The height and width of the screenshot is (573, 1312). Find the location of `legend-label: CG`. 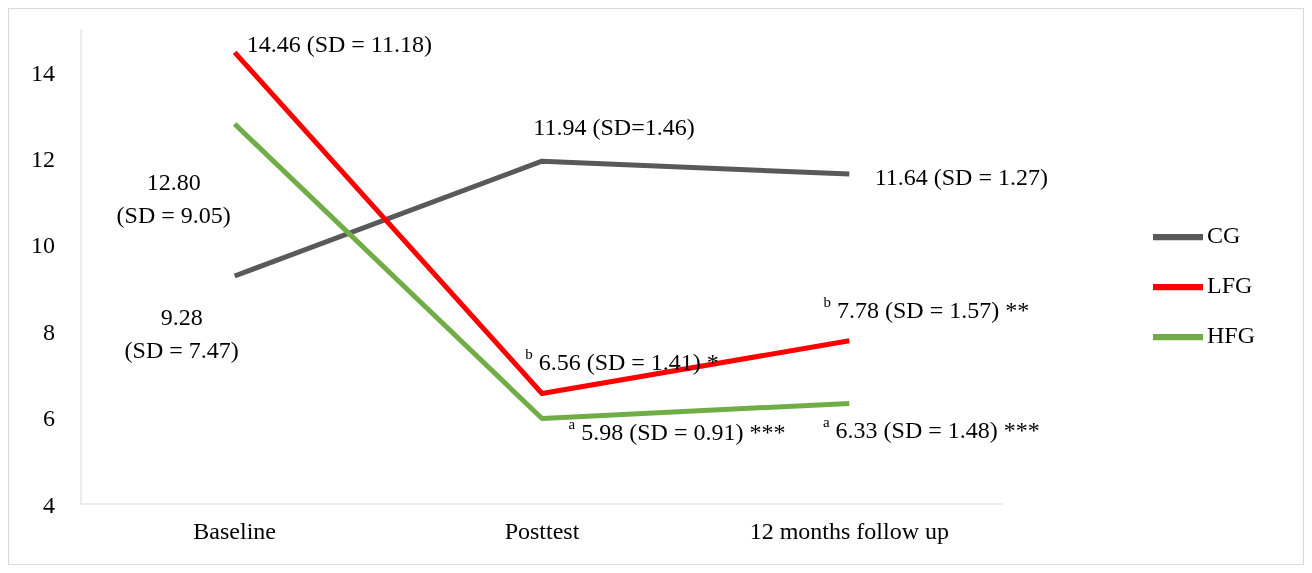

legend-label: CG is located at coordinates (1224, 234).